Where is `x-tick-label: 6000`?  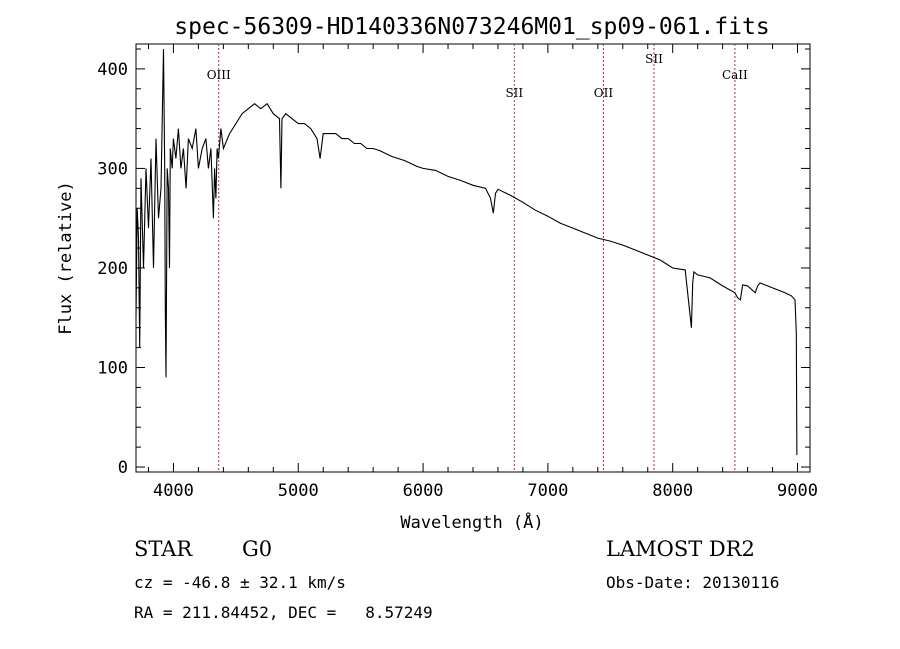 x-tick-label: 6000 is located at coordinates (423, 491).